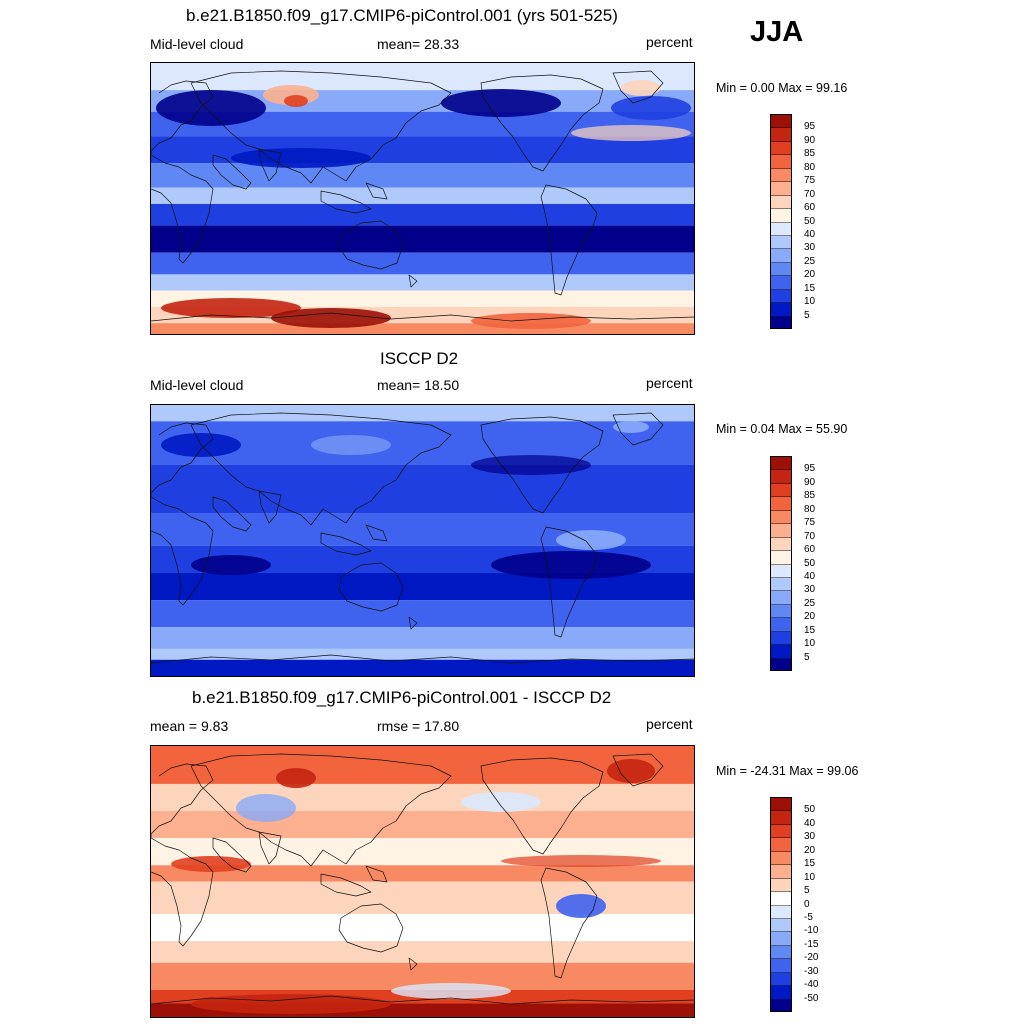  I want to click on panel-2-variable-label: Mid-level cloud, so click(197, 385).